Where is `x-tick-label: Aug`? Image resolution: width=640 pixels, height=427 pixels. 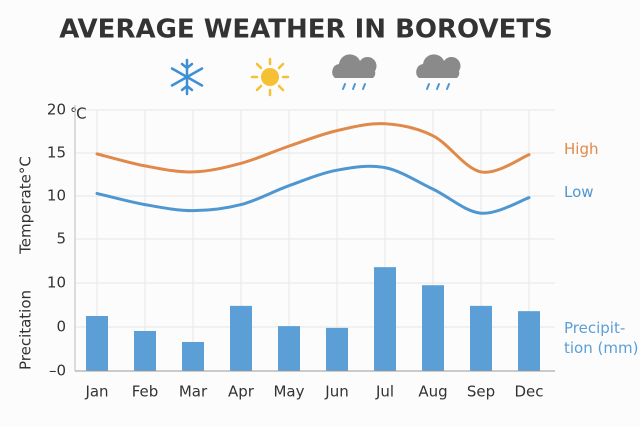 x-tick-label: Aug is located at coordinates (432, 392).